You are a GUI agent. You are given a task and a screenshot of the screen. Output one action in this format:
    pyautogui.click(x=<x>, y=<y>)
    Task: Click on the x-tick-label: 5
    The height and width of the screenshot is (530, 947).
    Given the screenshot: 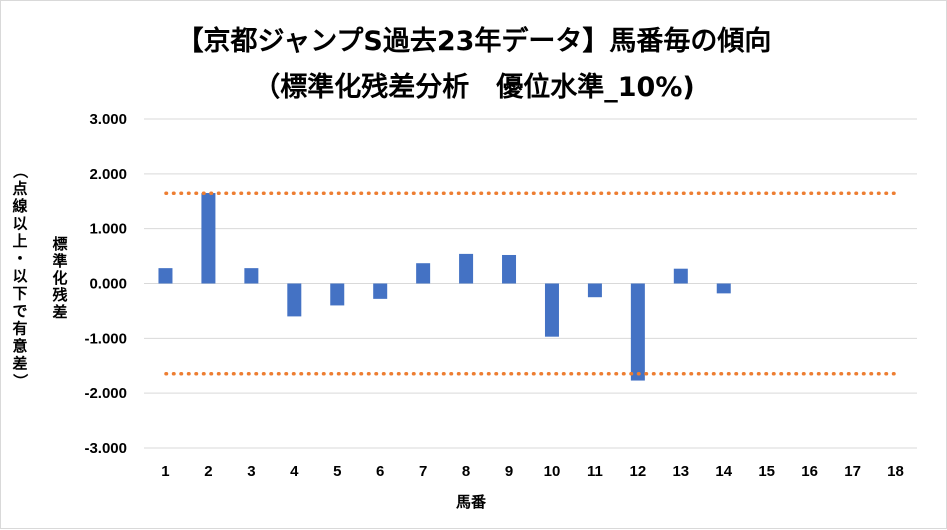 What is the action you would take?
    pyautogui.click(x=337, y=471)
    